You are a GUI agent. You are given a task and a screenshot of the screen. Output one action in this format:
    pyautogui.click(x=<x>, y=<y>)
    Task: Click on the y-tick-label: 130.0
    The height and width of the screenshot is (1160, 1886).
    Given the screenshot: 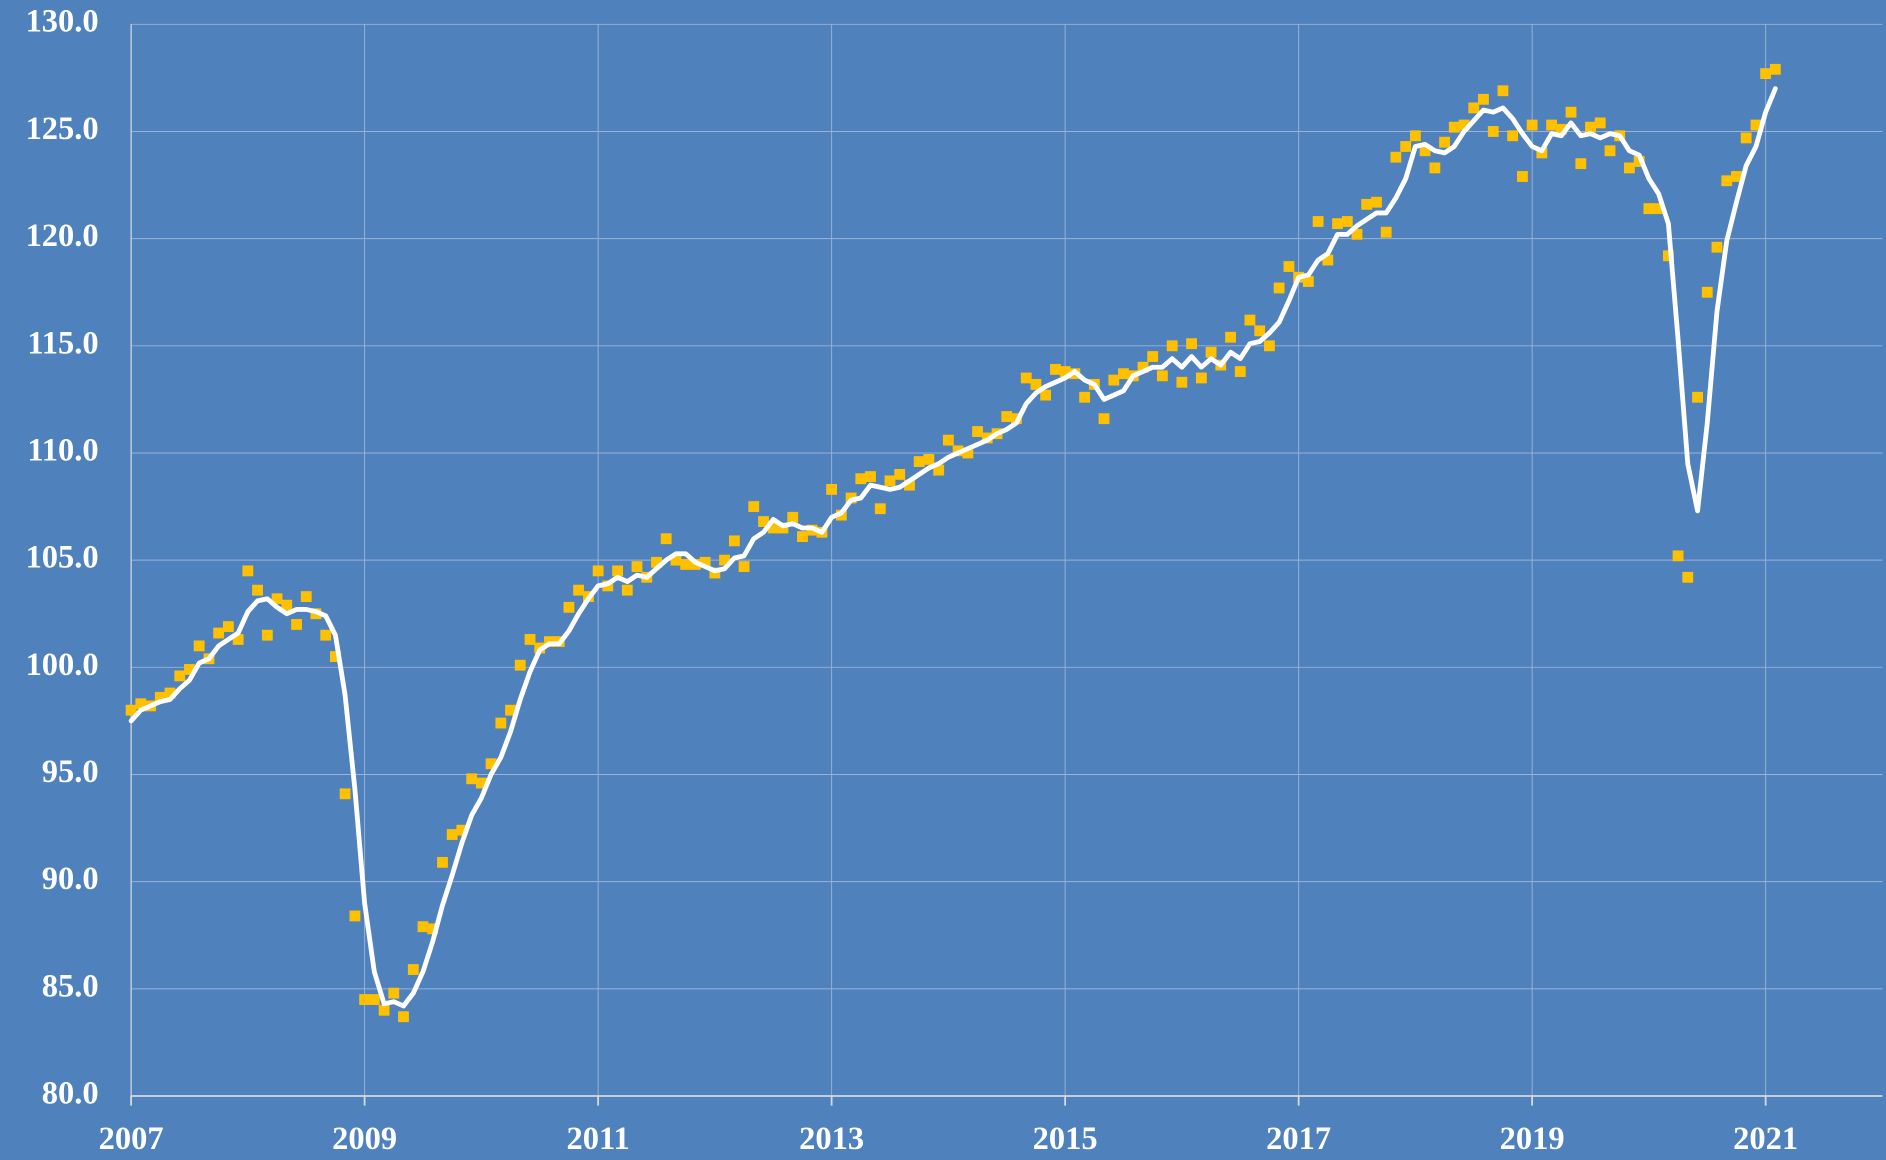 What is the action you would take?
    pyautogui.click(x=62, y=22)
    